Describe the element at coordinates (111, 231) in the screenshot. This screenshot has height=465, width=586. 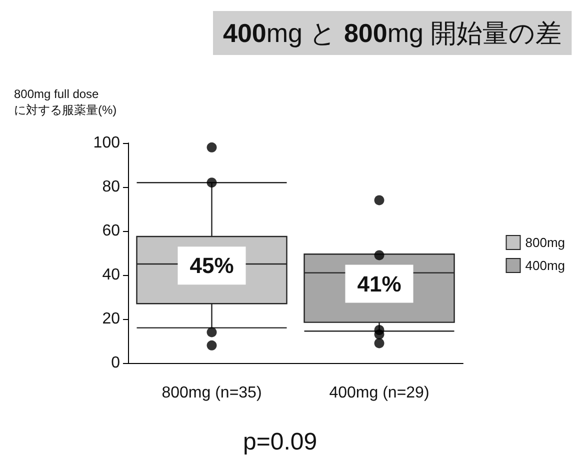
I see `y-tick-label: 60` at that location.